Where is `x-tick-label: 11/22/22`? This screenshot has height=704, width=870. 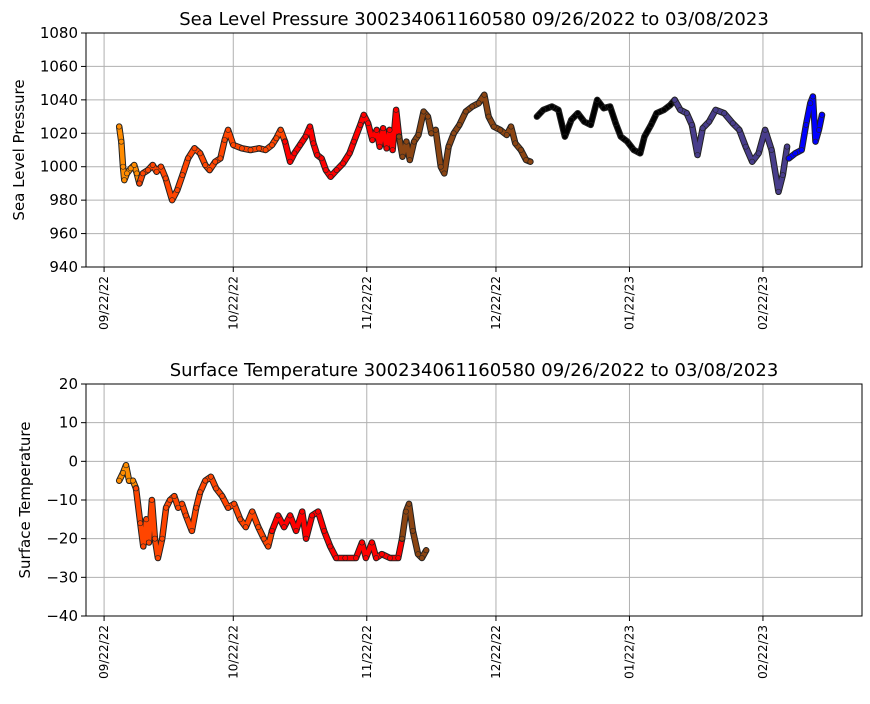 x-tick-label: 11/22/22 is located at coordinates (367, 303).